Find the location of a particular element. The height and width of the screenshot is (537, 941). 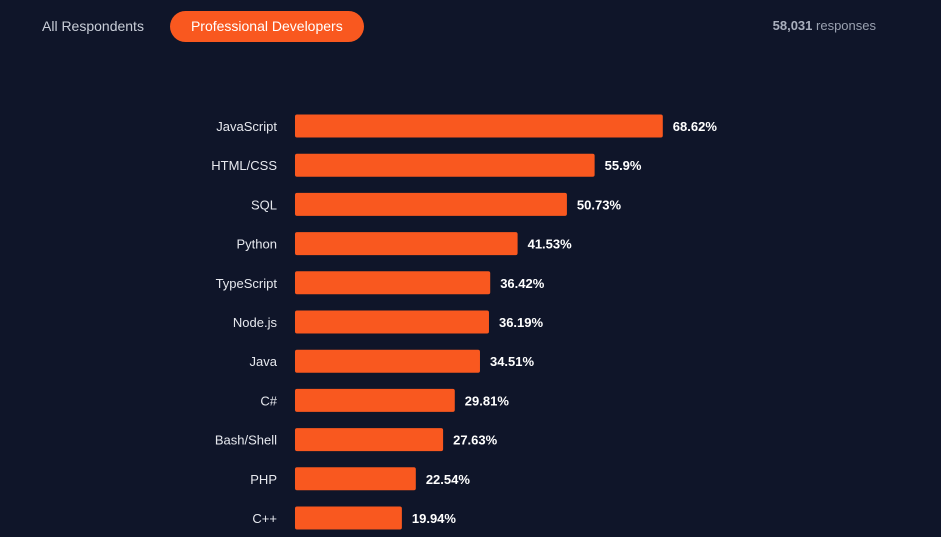

category-label-python: Python is located at coordinates (257, 244).